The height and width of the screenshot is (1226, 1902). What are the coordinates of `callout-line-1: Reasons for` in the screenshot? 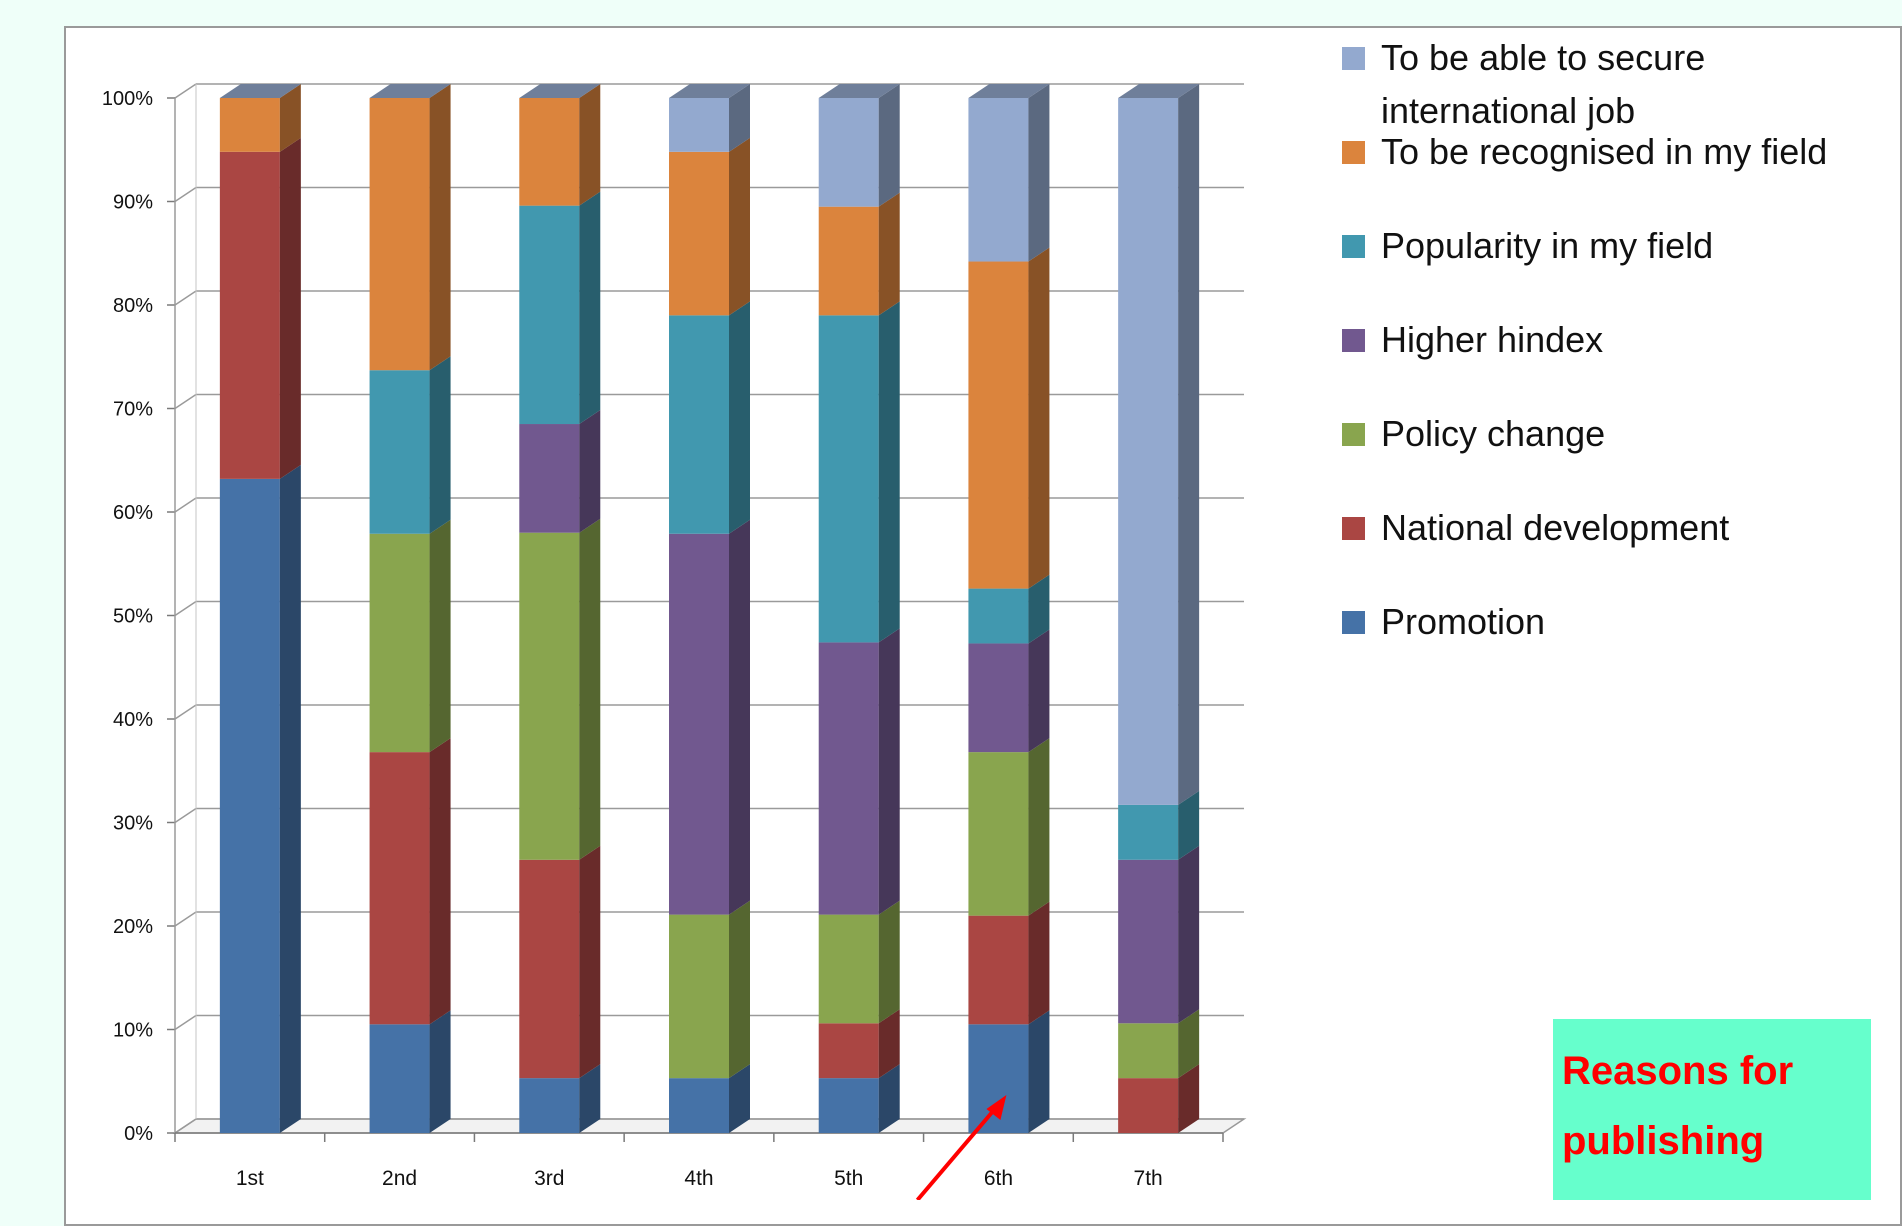 It's located at (1678, 1071).